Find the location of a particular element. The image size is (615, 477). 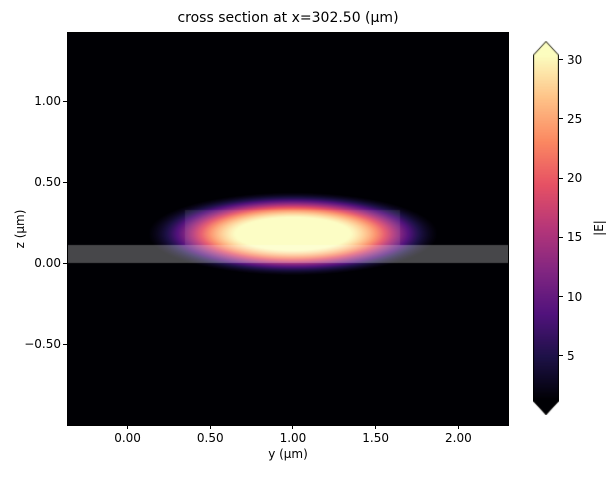

y-axis-label: z (μm) is located at coordinates (20, 229).